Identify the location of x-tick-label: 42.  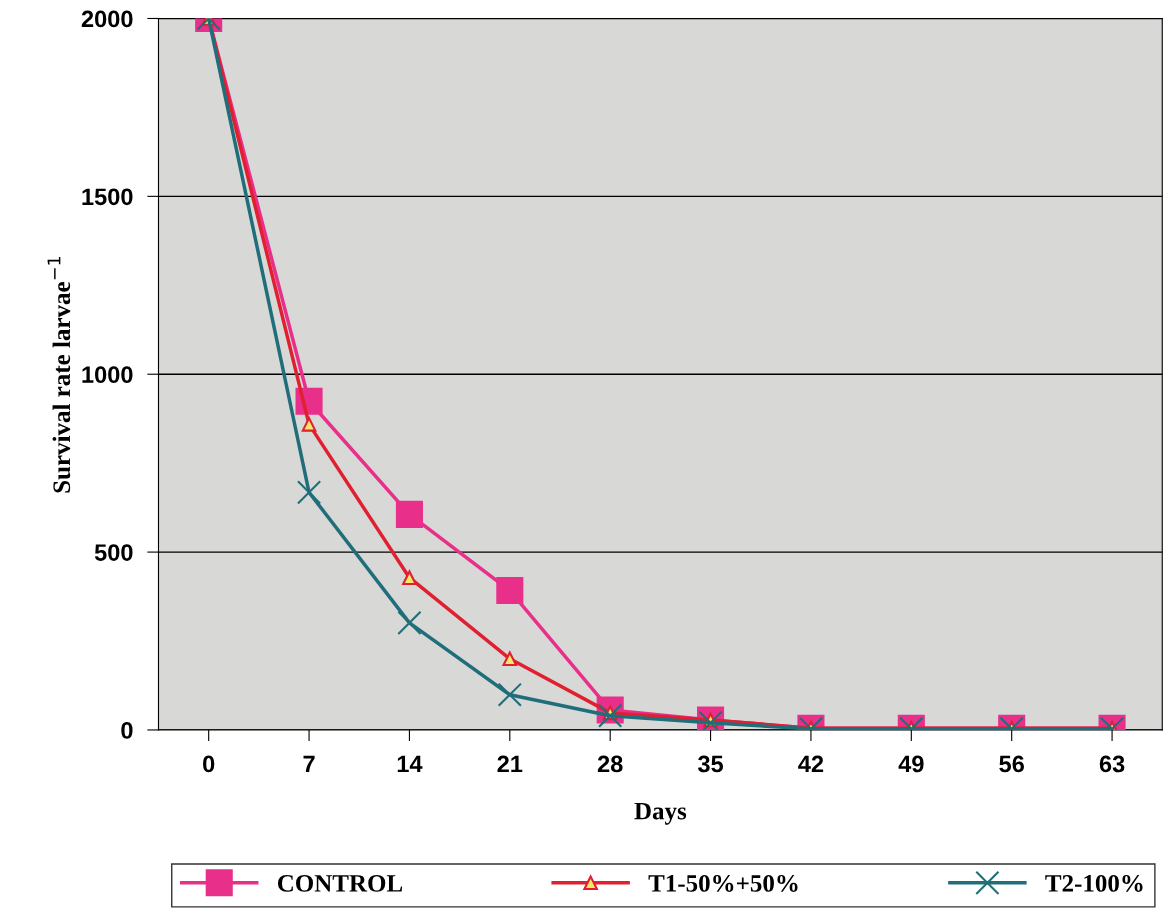
(811, 764).